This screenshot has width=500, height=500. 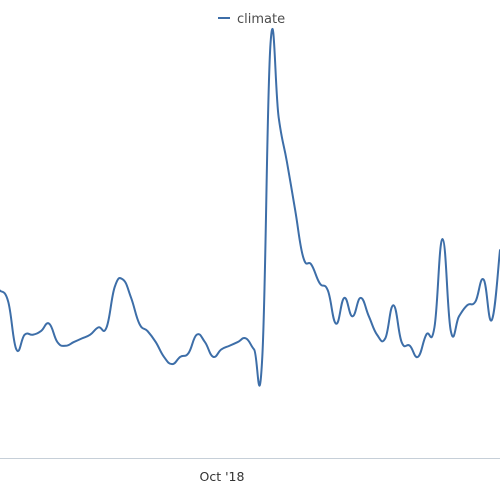 What do you see at coordinates (222, 476) in the screenshot?
I see `x-tick-label-oct-18: Oct '18` at bounding box center [222, 476].